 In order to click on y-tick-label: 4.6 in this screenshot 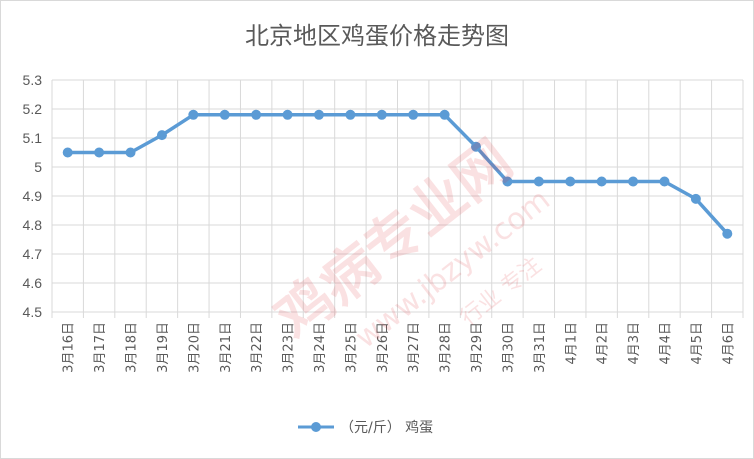, I will do `click(33, 283)`.